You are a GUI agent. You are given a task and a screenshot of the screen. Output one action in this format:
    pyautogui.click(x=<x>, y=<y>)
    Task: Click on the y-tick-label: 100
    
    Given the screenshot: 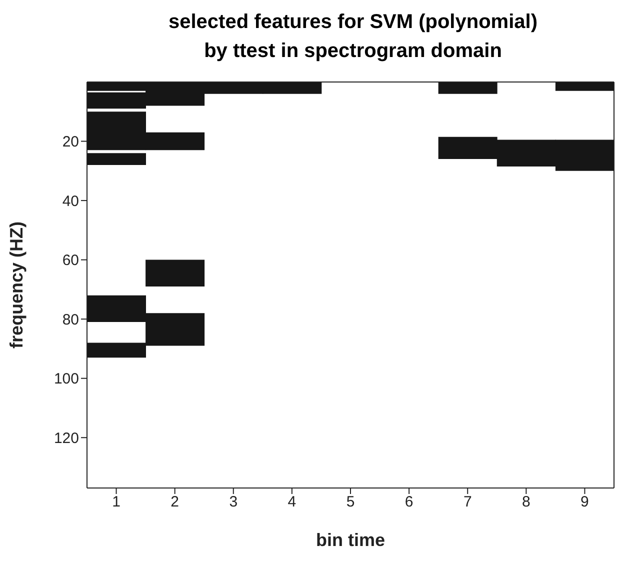 What is the action you would take?
    pyautogui.click(x=66, y=379)
    